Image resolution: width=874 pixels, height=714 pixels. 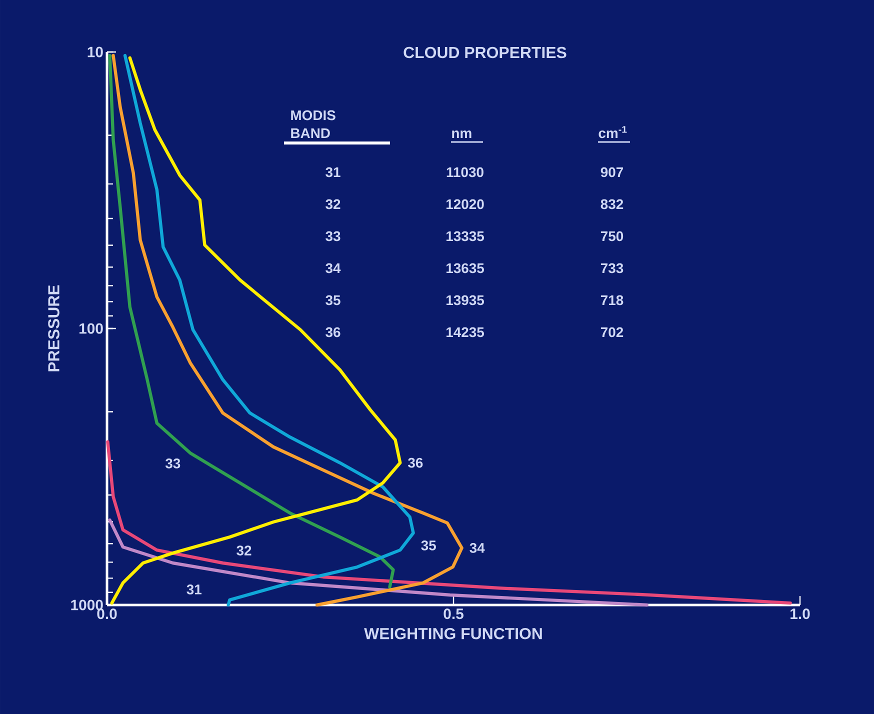 I want to click on annotation: 14235, so click(x=465, y=332).